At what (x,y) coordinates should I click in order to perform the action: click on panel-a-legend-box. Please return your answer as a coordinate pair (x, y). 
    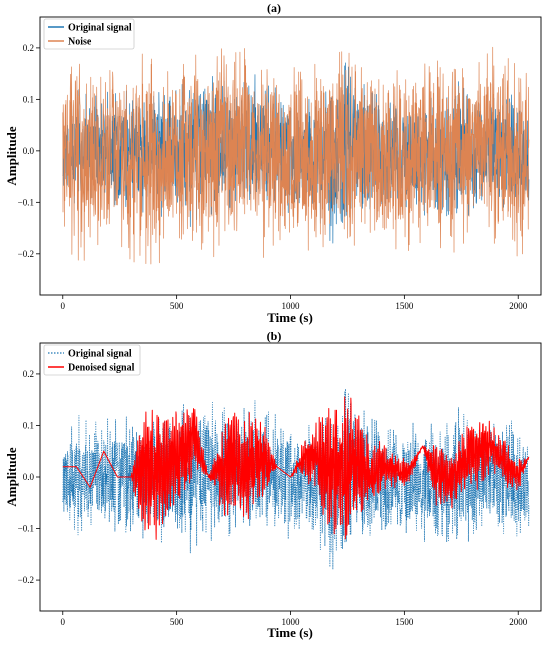
    Looking at the image, I should click on (89, 34).